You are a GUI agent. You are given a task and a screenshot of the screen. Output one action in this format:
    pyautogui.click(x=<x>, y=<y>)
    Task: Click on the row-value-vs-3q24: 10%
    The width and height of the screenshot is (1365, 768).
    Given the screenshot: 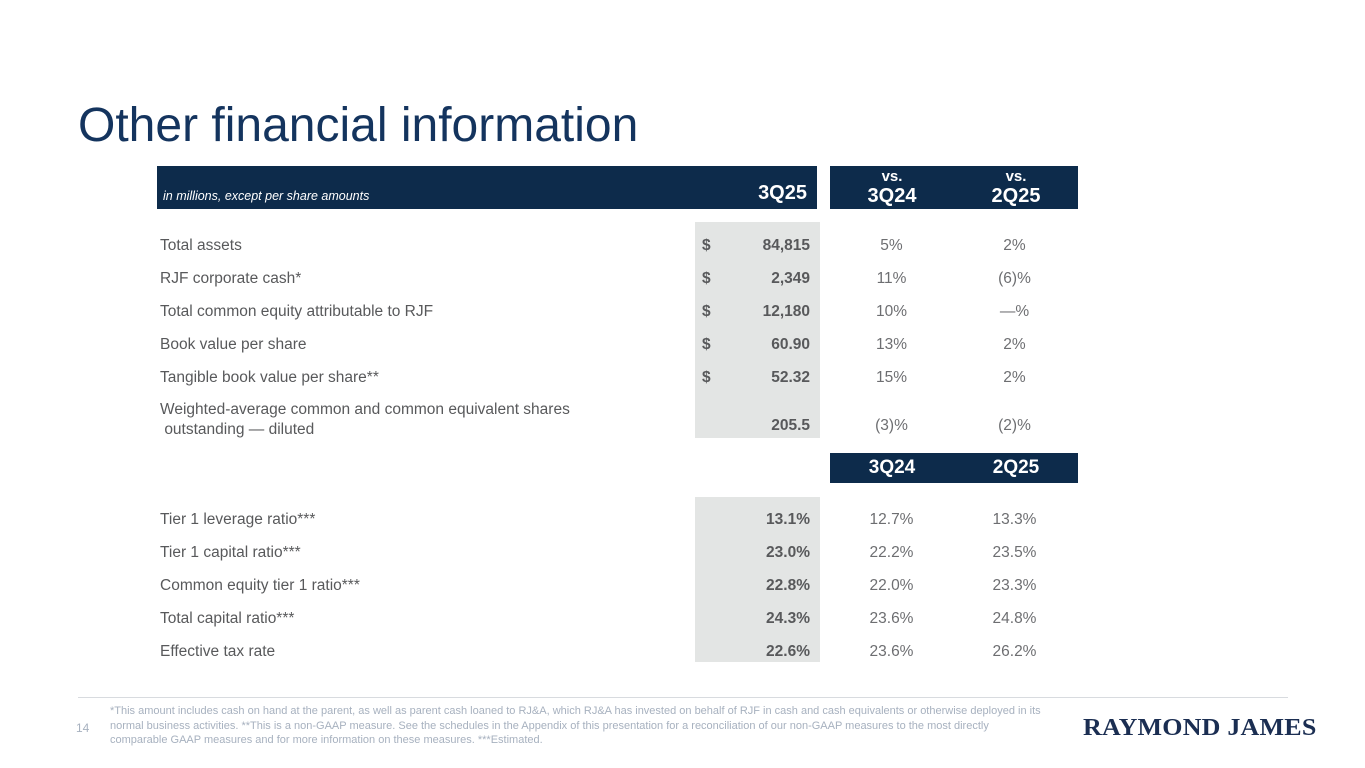 What is the action you would take?
    pyautogui.click(x=891, y=311)
    